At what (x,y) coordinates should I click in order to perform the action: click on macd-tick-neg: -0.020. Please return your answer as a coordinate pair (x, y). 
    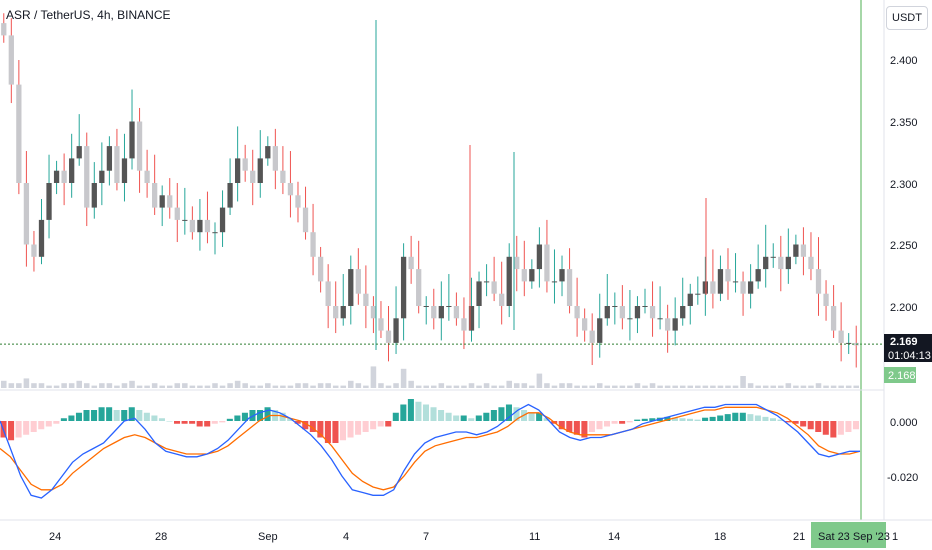
    Looking at the image, I should click on (902, 478).